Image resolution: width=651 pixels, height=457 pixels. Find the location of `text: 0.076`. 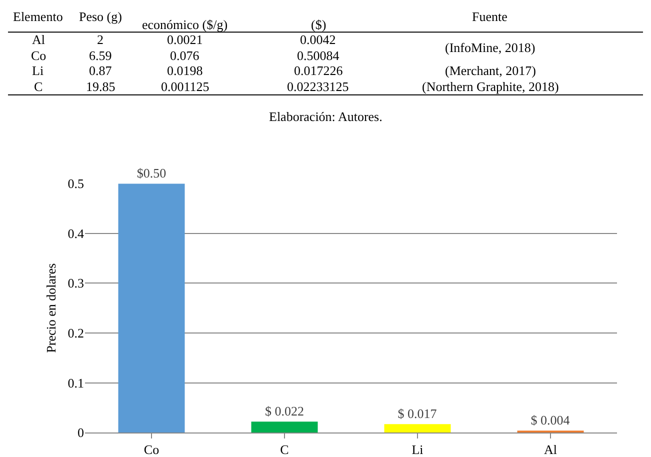

text: 0.076 is located at coordinates (185, 55).